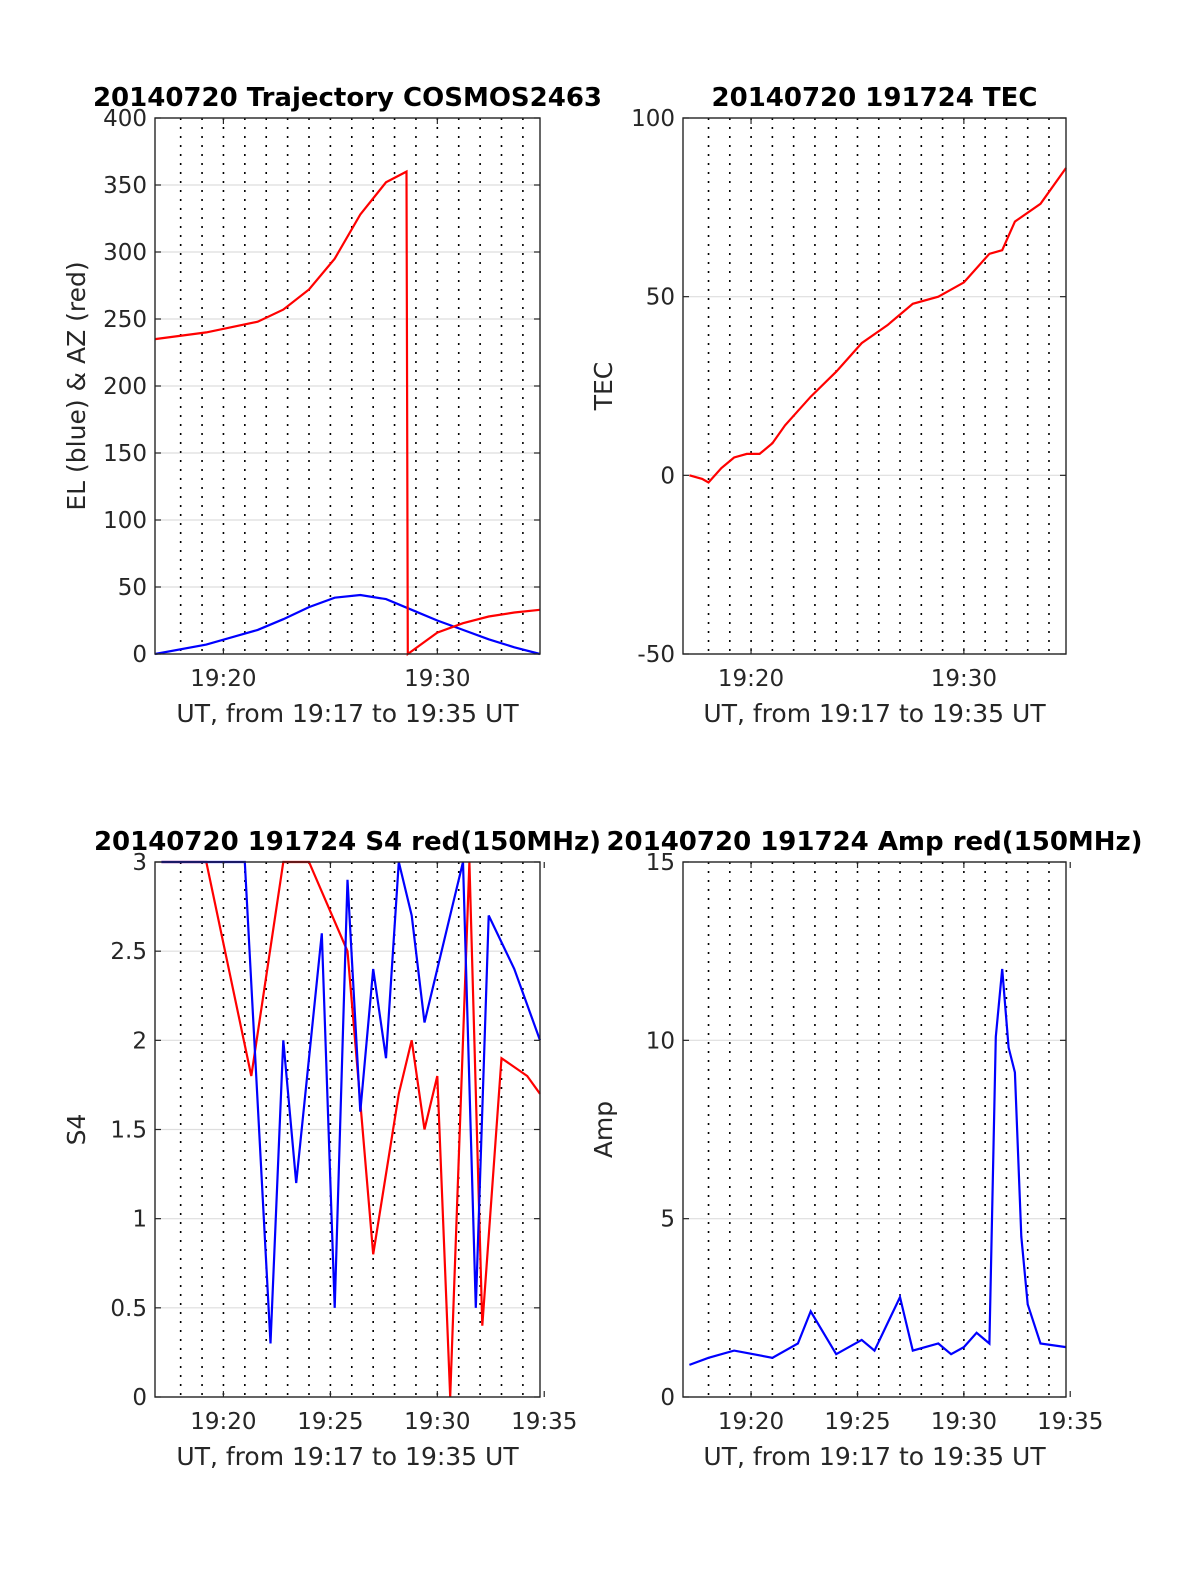  Describe the element at coordinates (603, 1129) in the screenshot. I see `y-axis-label: Amp` at that location.